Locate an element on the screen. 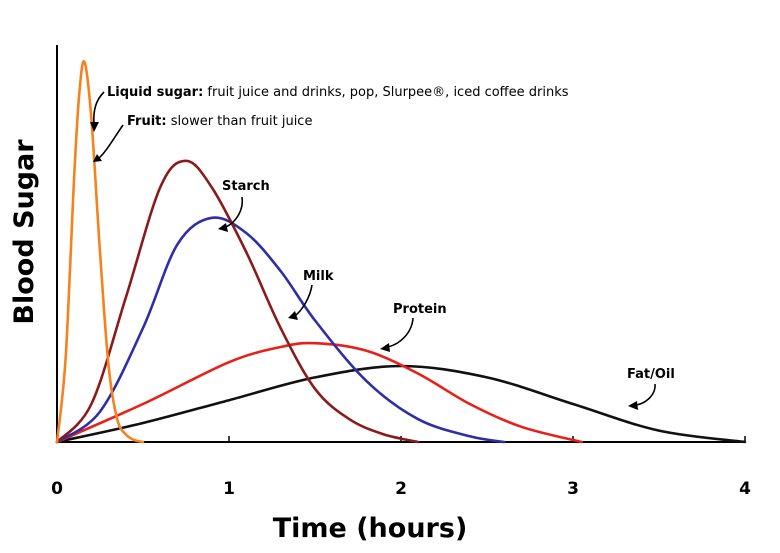 Image resolution: width=780 pixels, height=553 pixels. annotation-milk: Milk is located at coordinates (318, 276).